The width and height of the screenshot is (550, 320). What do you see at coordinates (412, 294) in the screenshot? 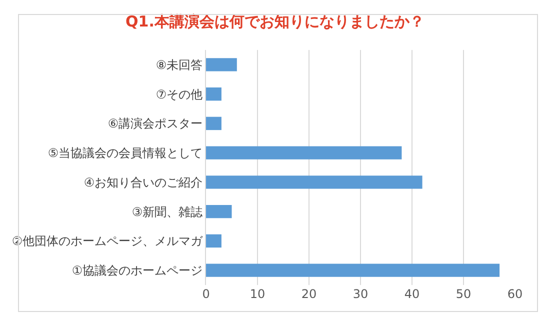
I see `x-tick-label: 40` at bounding box center [412, 294].